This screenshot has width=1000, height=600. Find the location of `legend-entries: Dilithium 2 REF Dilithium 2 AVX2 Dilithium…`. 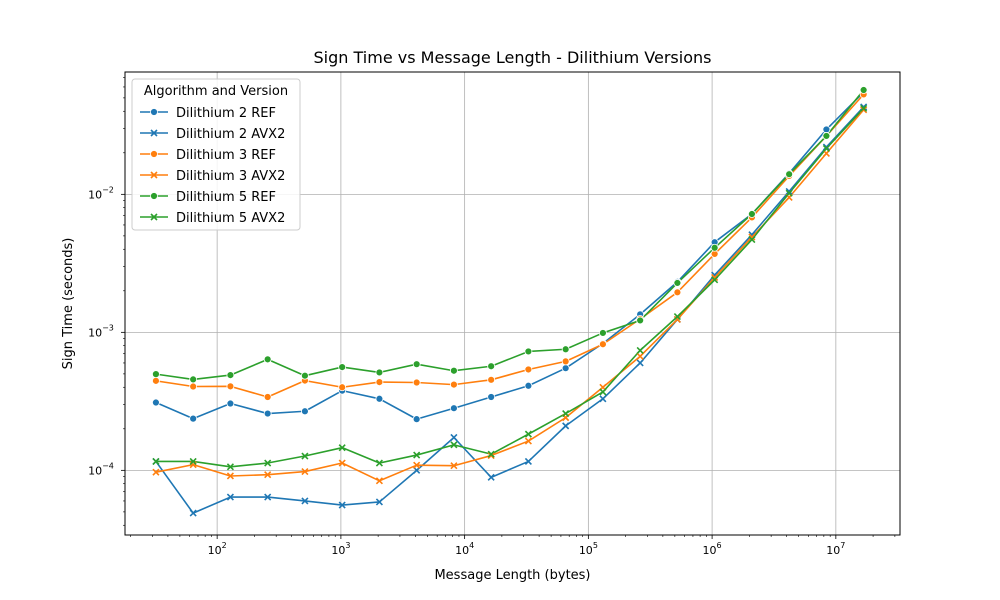

legend-entries: Dilithium 2 REF Dilithium 2 AVX2 Dilithium… is located at coordinates (212, 166).